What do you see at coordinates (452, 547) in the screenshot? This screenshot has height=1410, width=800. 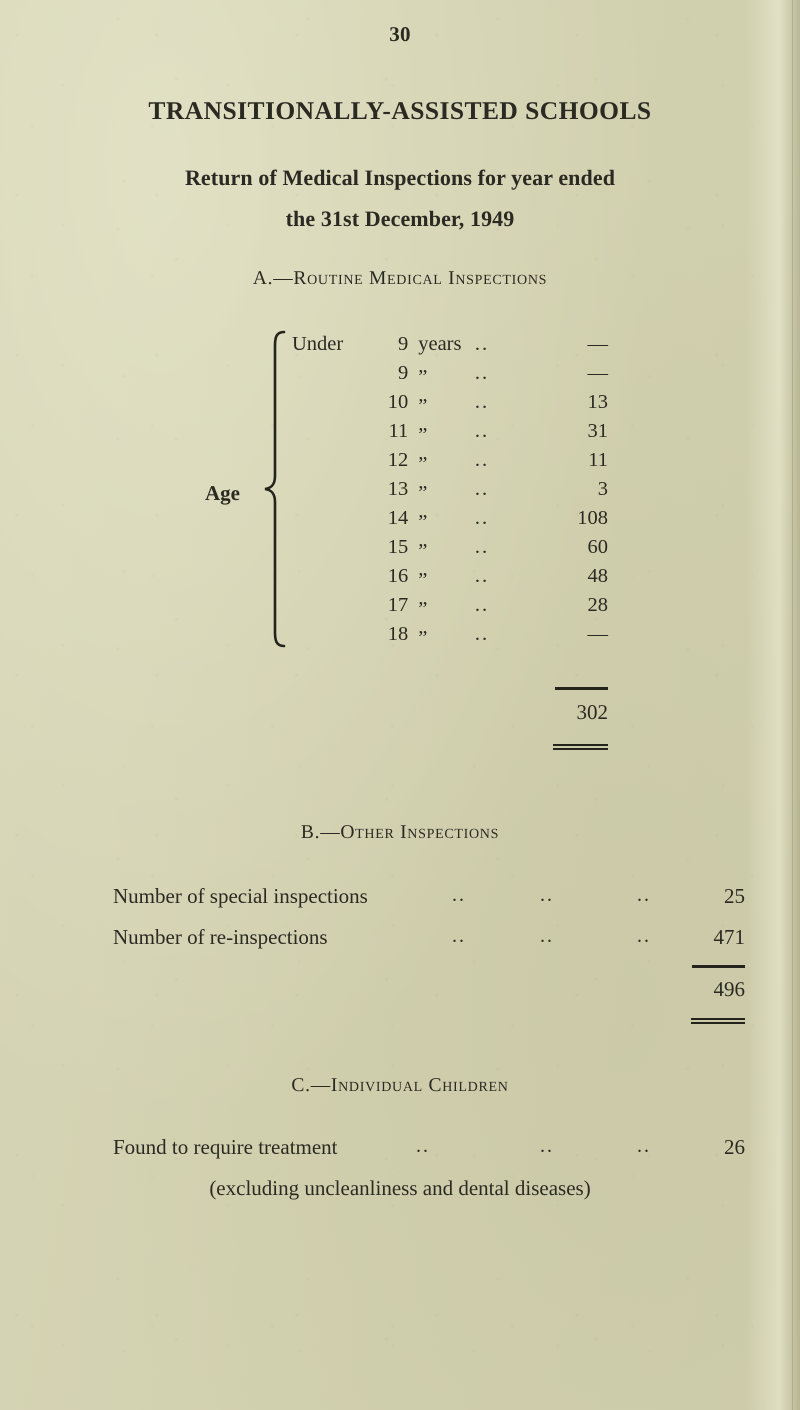 I see `table-row: 15 ” .. 60` at bounding box center [452, 547].